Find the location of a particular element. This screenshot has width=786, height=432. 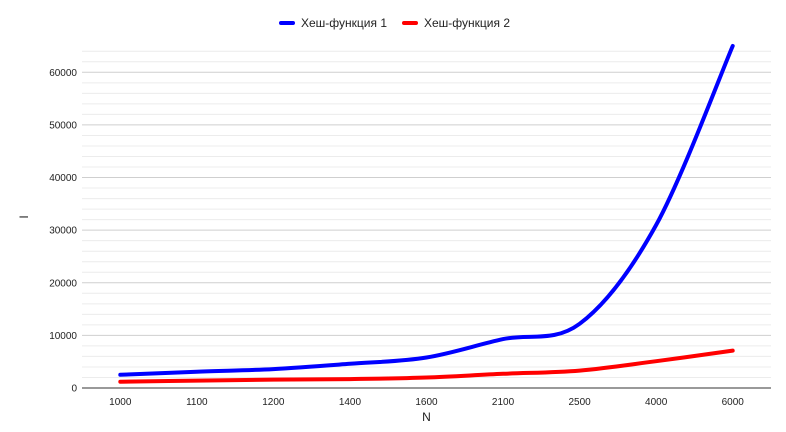

legend-label-series-1: Хеш-функция 1 is located at coordinates (344, 23).